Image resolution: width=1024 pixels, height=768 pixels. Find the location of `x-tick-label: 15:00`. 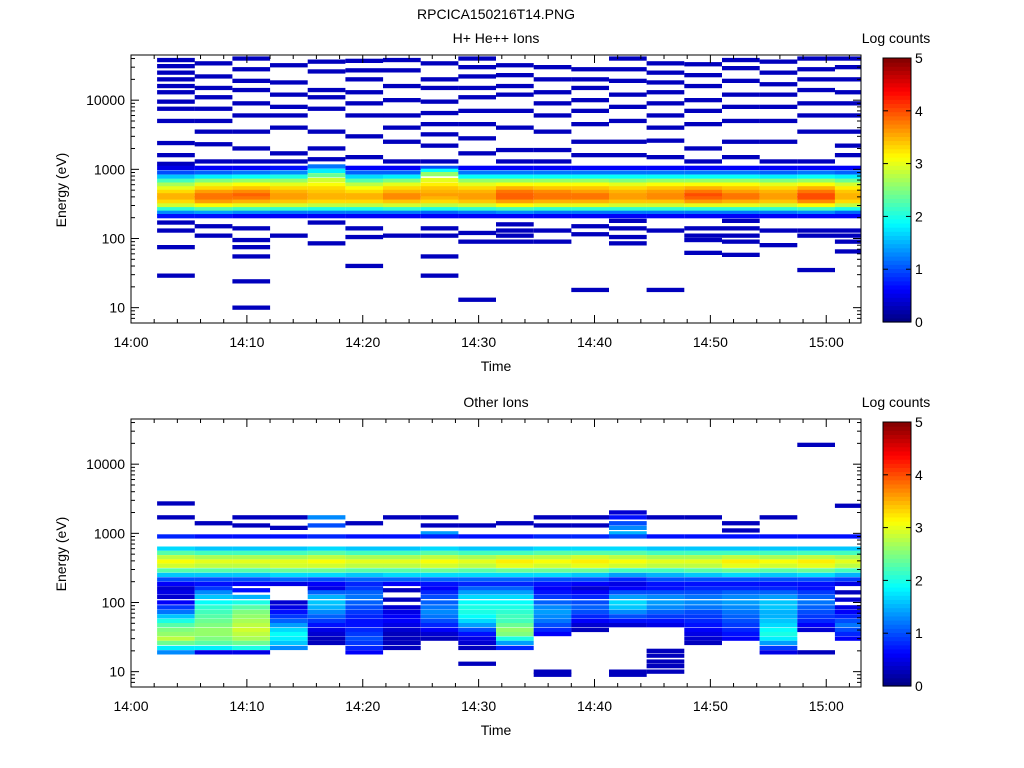

x-tick-label: 15:00 is located at coordinates (826, 706).